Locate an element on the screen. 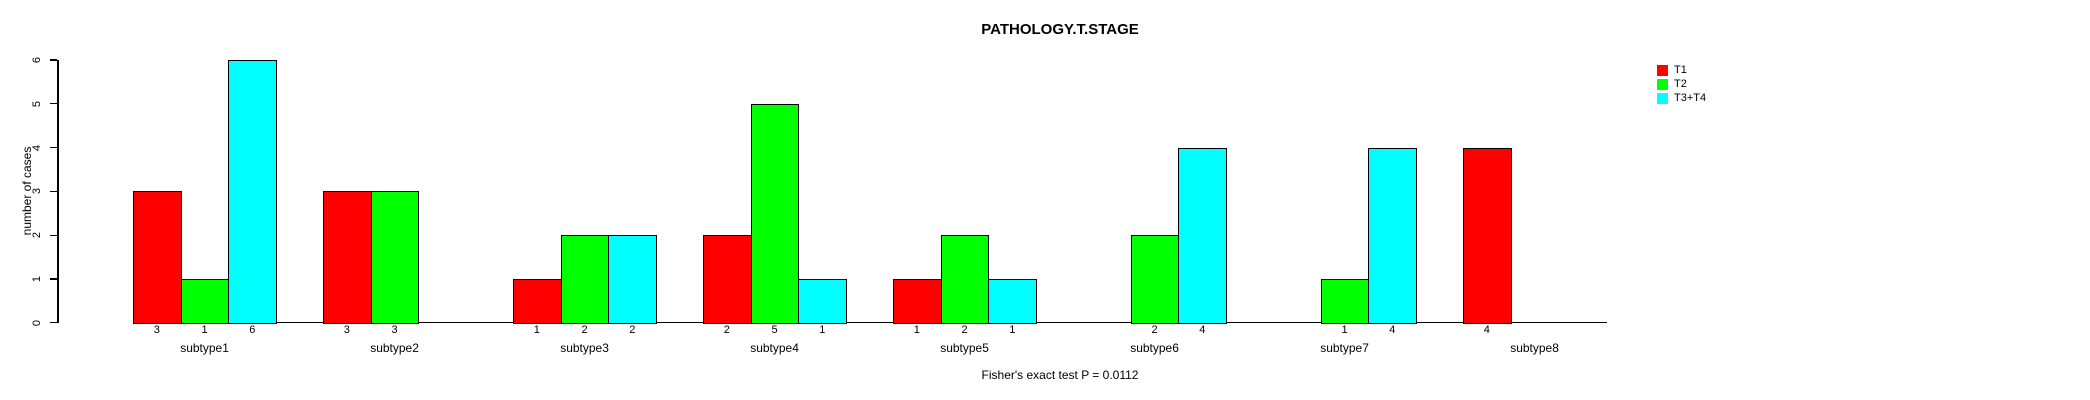 This screenshot has width=2090, height=400. y-axis-tick-label: 5 is located at coordinates (37, 103).